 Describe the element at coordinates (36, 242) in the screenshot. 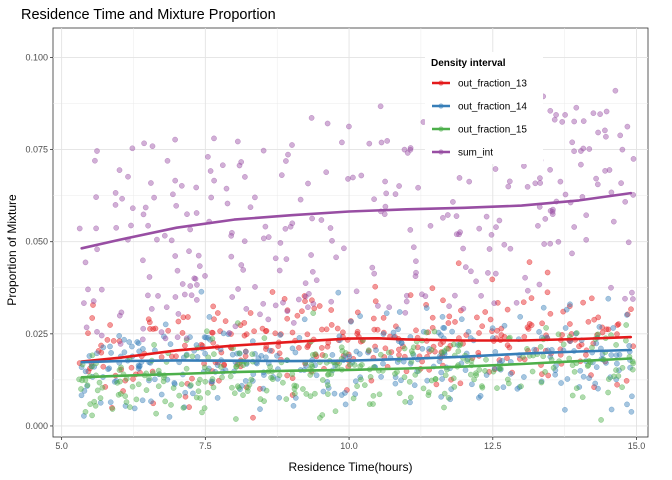

I see `y-tick-label: 0.050` at that location.